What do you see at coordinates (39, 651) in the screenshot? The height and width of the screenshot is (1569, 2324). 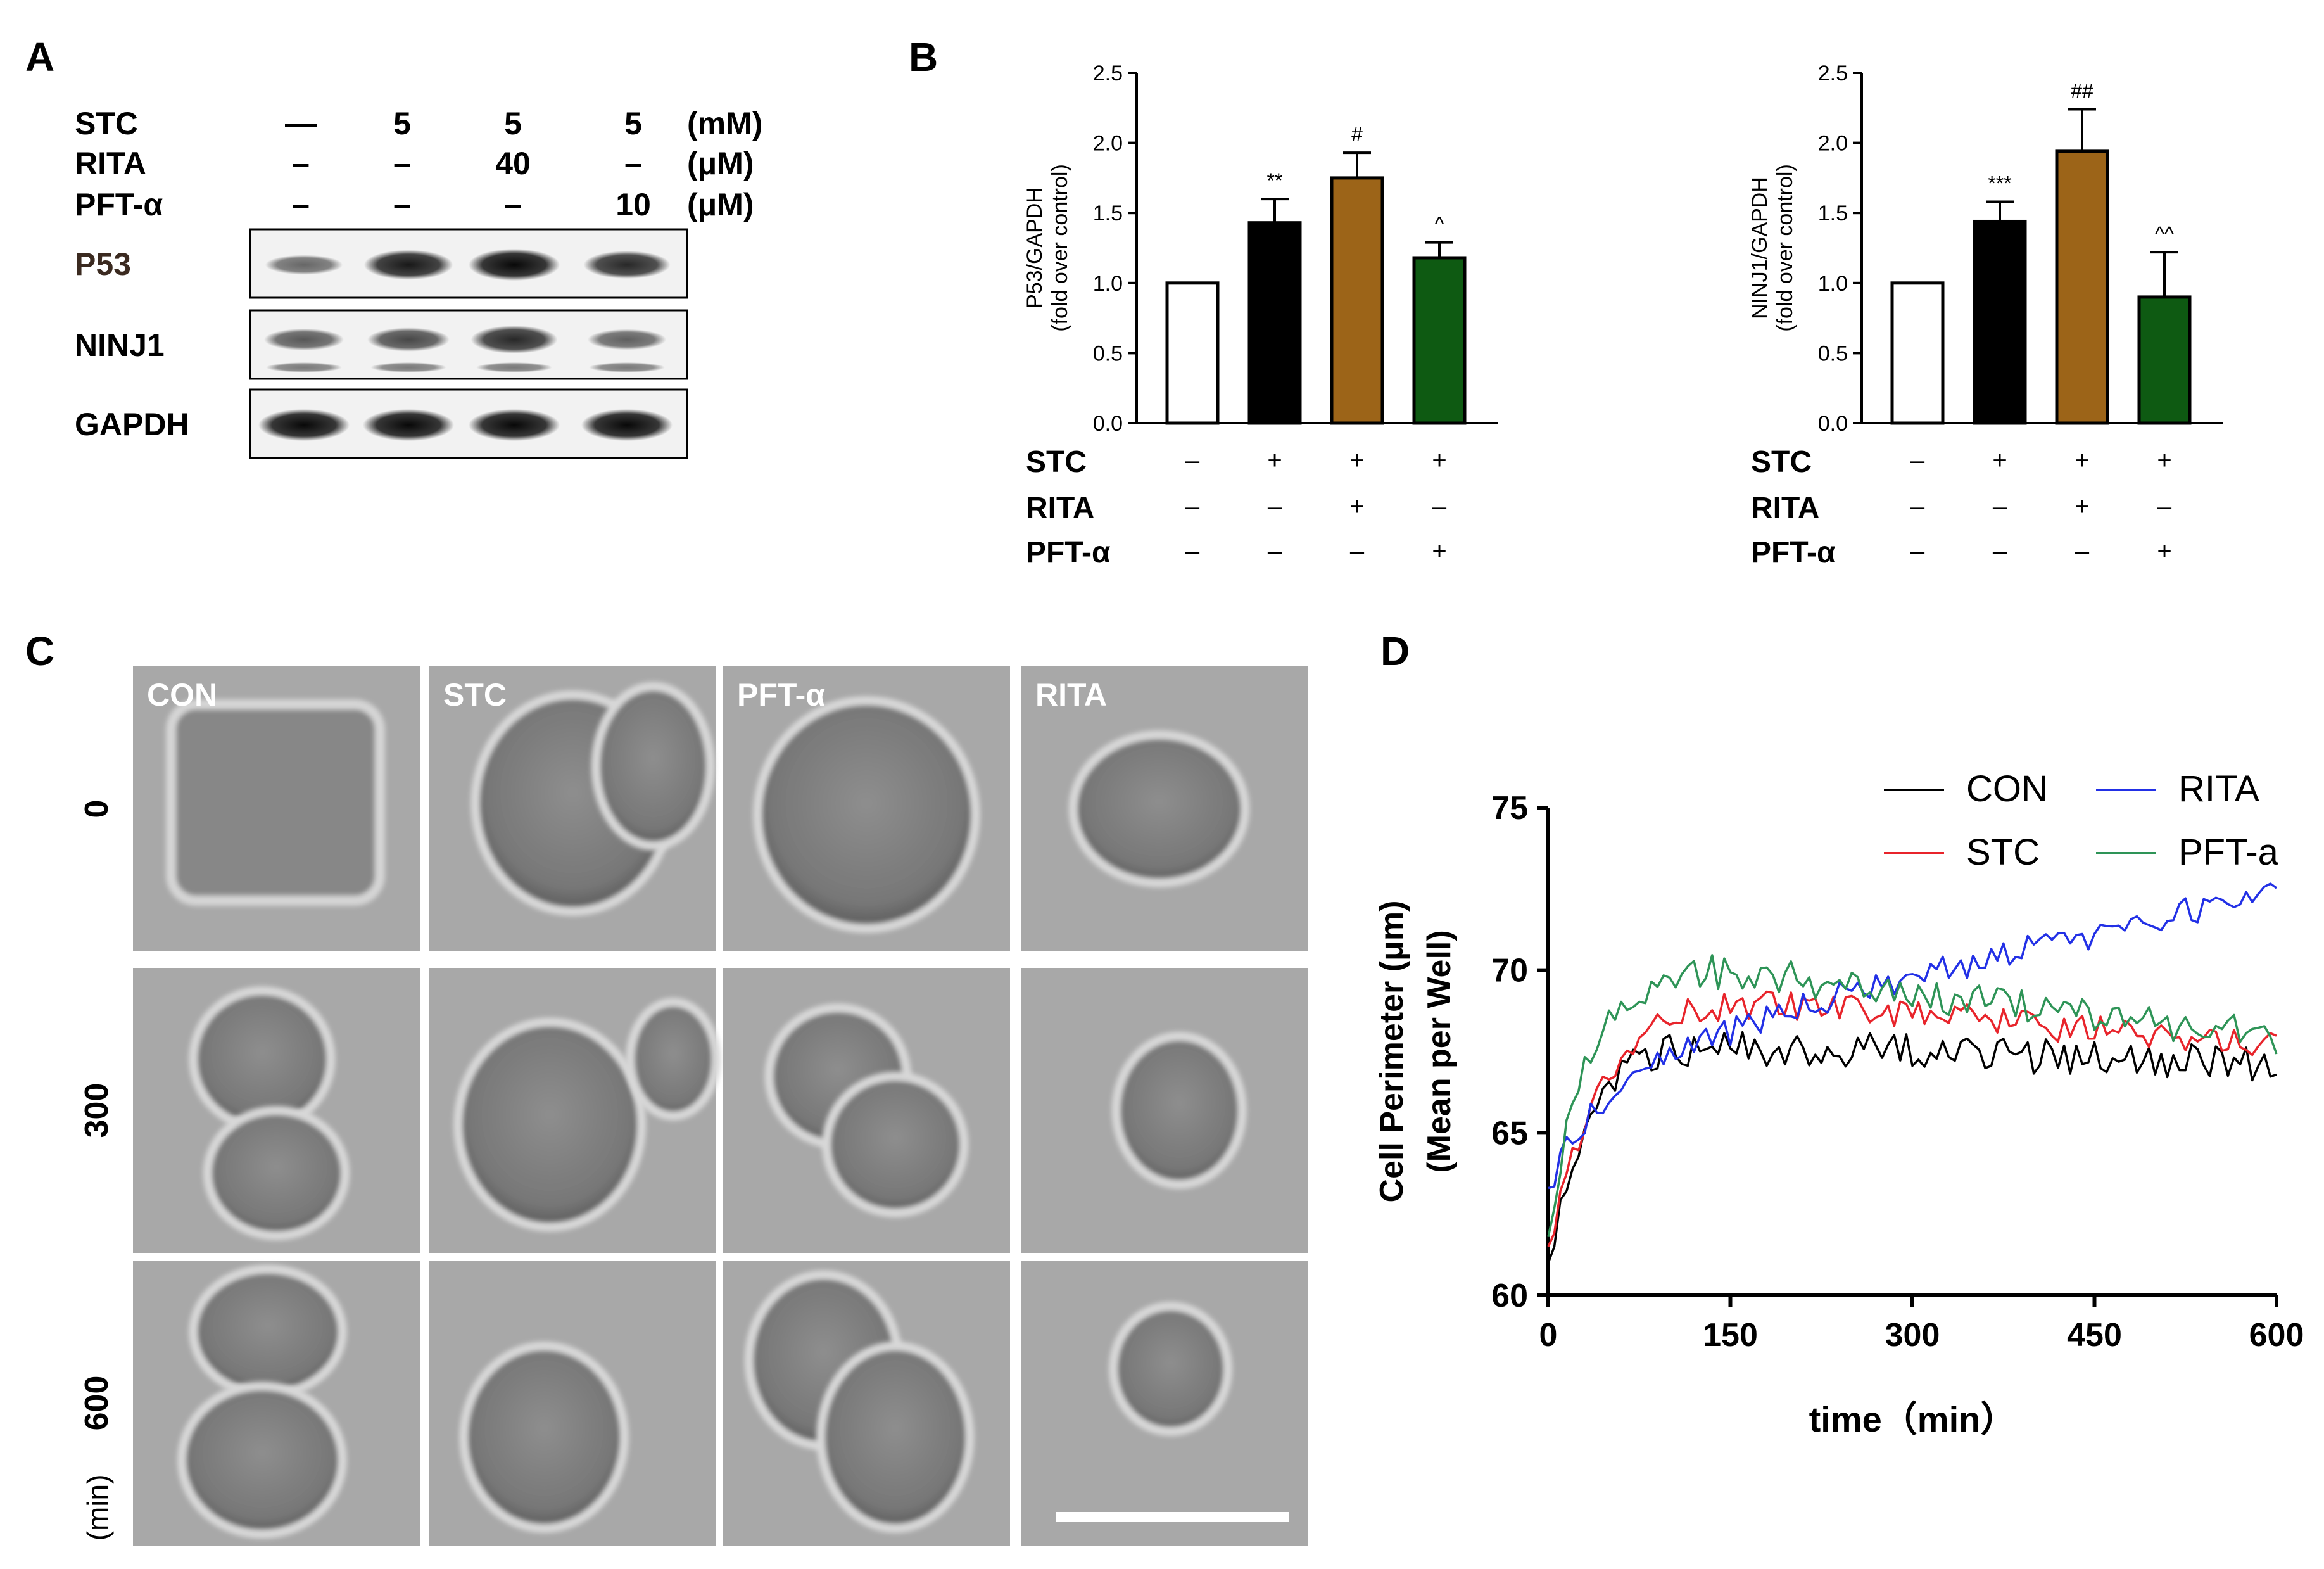 I see `panel-label-c: C` at bounding box center [39, 651].